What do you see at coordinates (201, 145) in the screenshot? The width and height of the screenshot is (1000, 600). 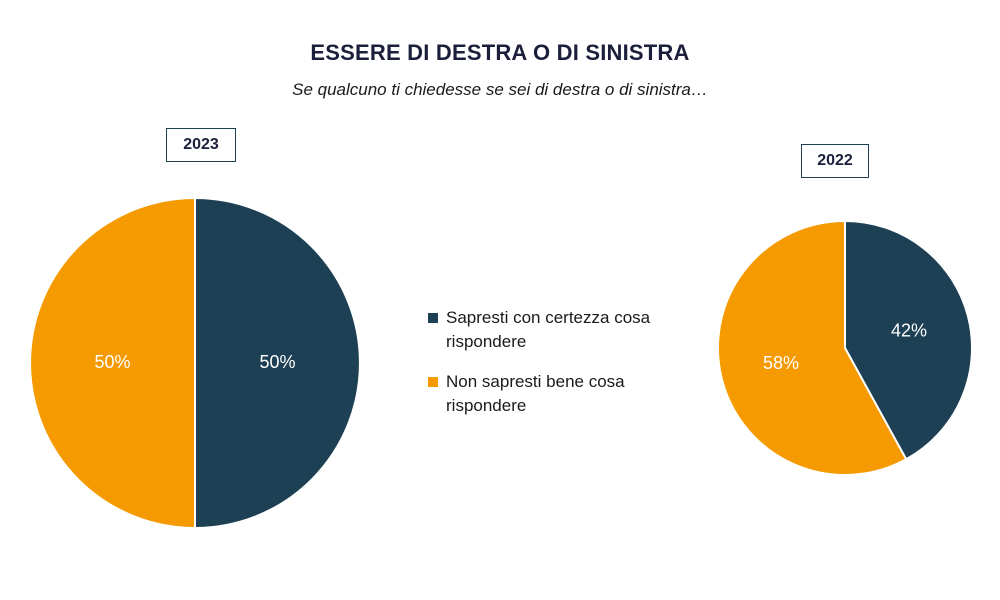 I see `year-label-2023: 2023` at bounding box center [201, 145].